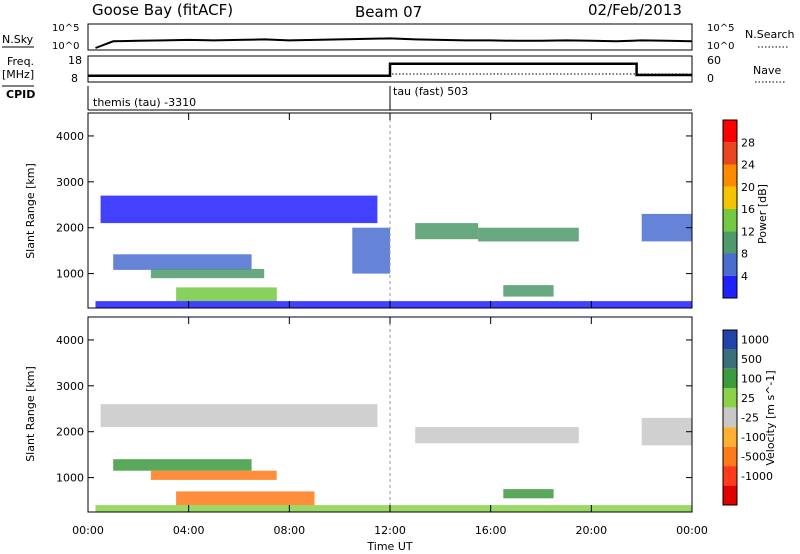 The width and height of the screenshot is (800, 554). I want to click on power-ylabel: Slant Range [km], so click(30, 211).